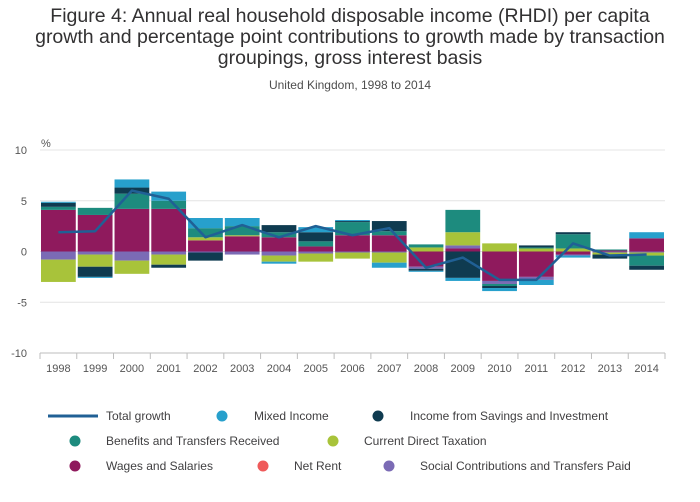 The height and width of the screenshot is (502, 700). What do you see at coordinates (646, 369) in the screenshot?
I see `x-tick-label: 2014` at bounding box center [646, 369].